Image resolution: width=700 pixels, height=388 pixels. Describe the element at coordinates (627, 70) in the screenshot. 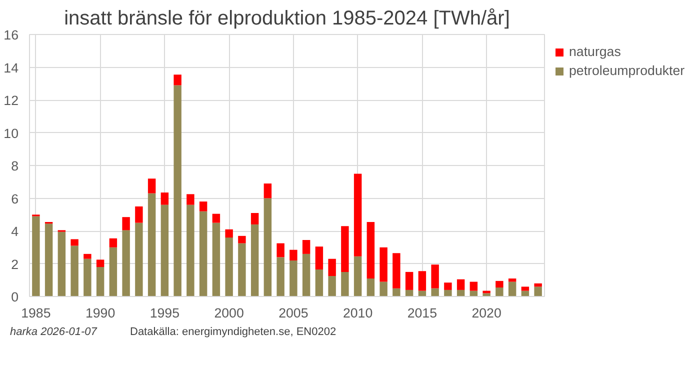

I see `legend-label: petroleumprodukter` at that location.